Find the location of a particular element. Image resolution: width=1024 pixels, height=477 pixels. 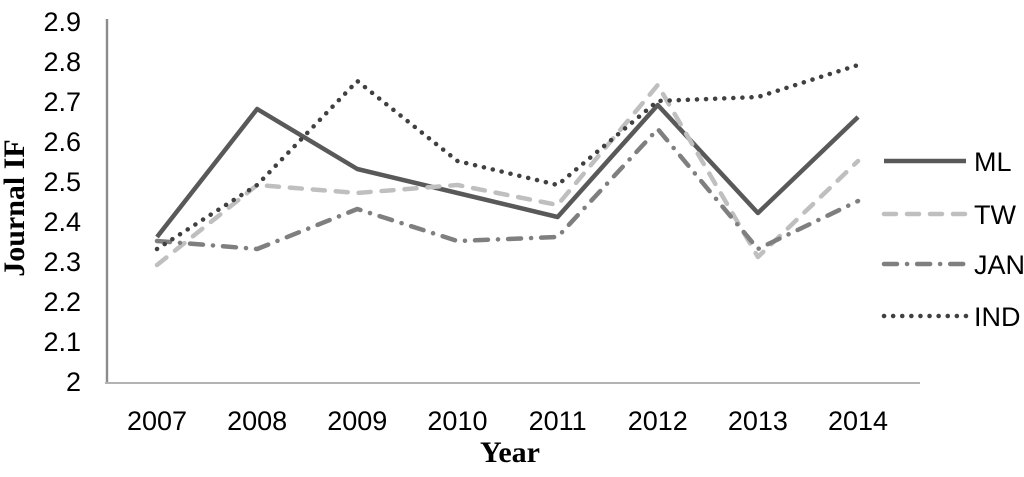

legend-label-ind: IND is located at coordinates (997, 317).